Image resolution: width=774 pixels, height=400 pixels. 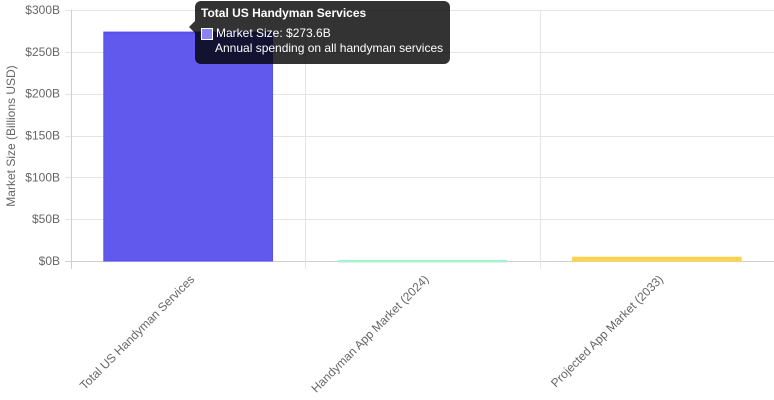 I want to click on y-tick-label: $50B, so click(x=46, y=219).